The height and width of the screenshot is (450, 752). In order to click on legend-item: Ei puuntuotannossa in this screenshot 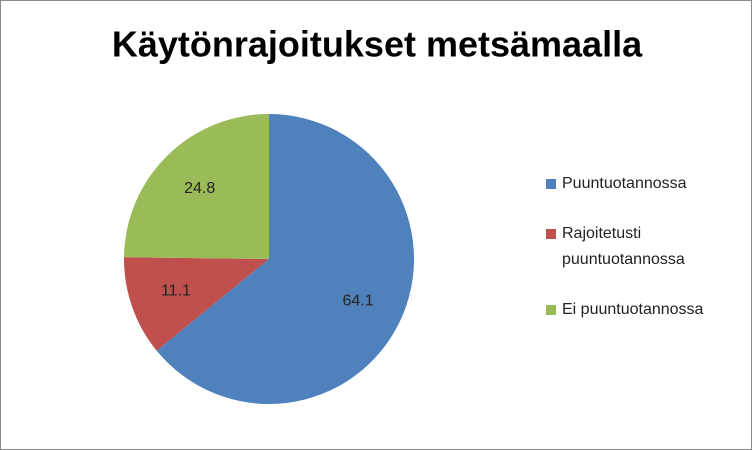, I will do `click(641, 310)`.